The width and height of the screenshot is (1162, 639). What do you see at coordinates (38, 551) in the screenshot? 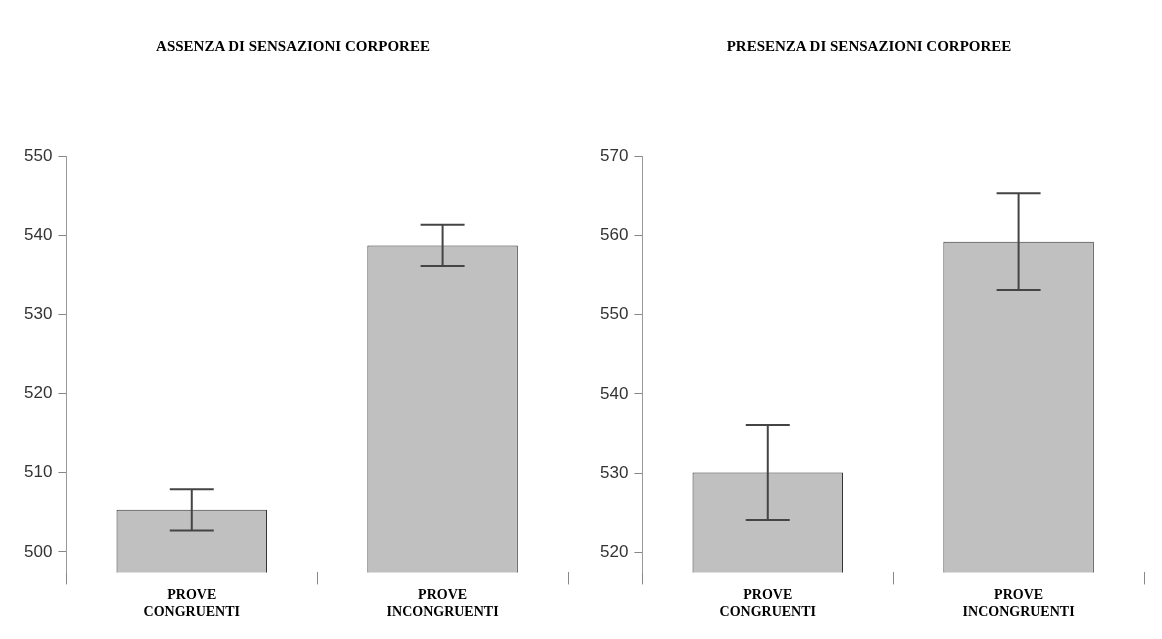
I see `y-tick-label: 500` at bounding box center [38, 551].